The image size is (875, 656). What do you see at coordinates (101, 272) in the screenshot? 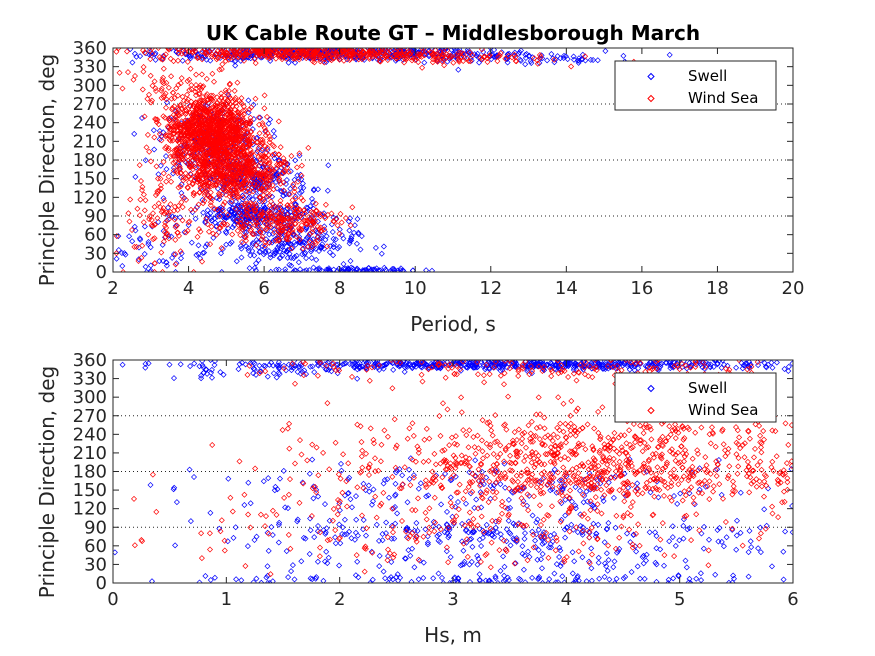
I see `y-tick-label: 0` at bounding box center [101, 272].